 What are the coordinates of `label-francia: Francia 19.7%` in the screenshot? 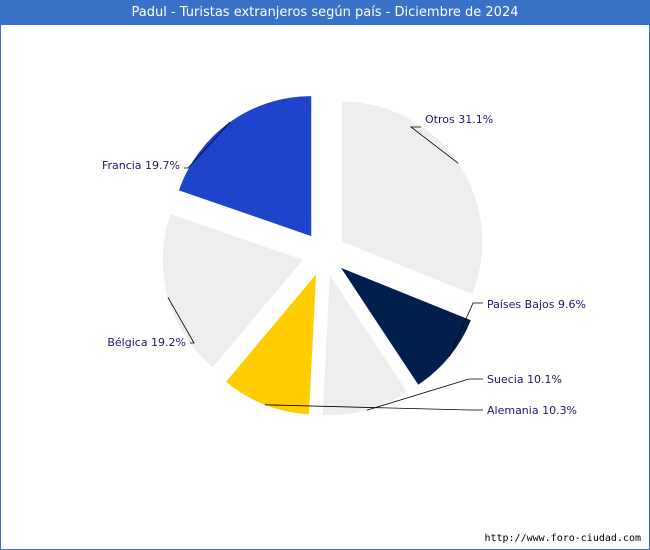 It's located at (141, 165).